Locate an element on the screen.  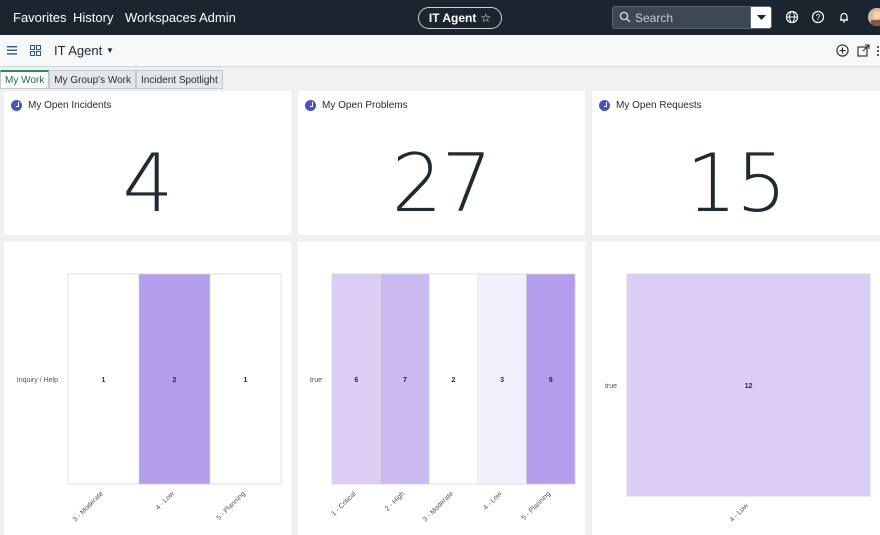
global-search is located at coordinates (692, 17).